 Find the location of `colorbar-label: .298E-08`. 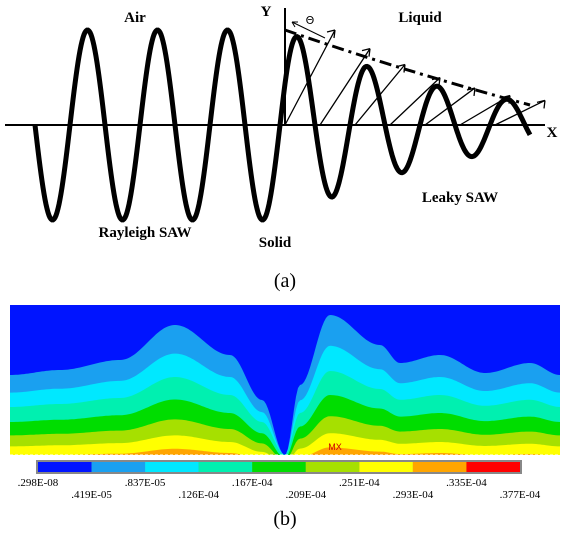

colorbar-label: .298E-08 is located at coordinates (38, 483).